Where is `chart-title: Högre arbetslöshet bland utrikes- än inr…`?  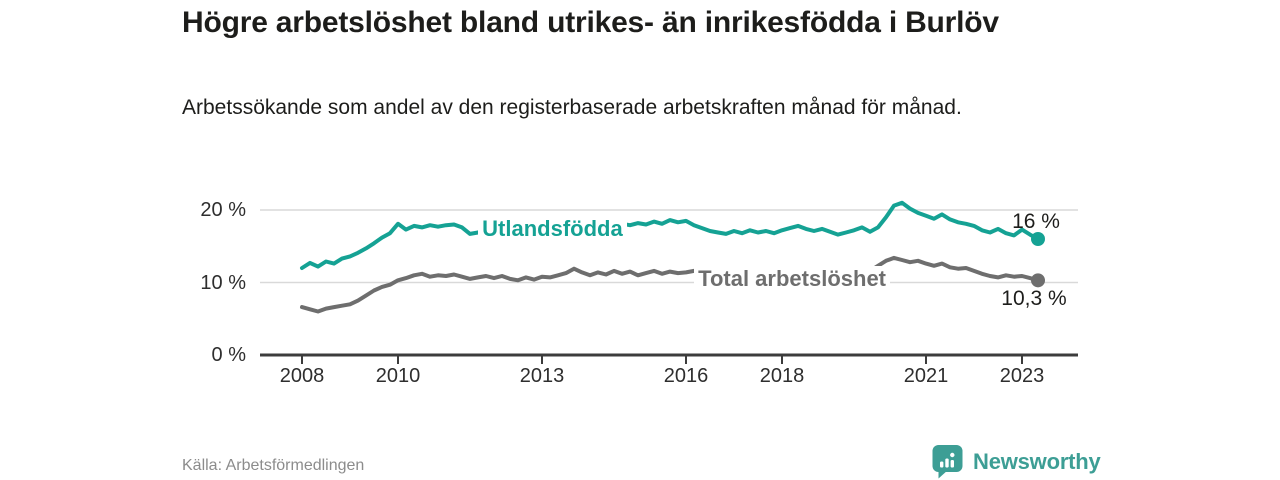 chart-title: Högre arbetslöshet bland utrikes- än inr… is located at coordinates (590, 22).